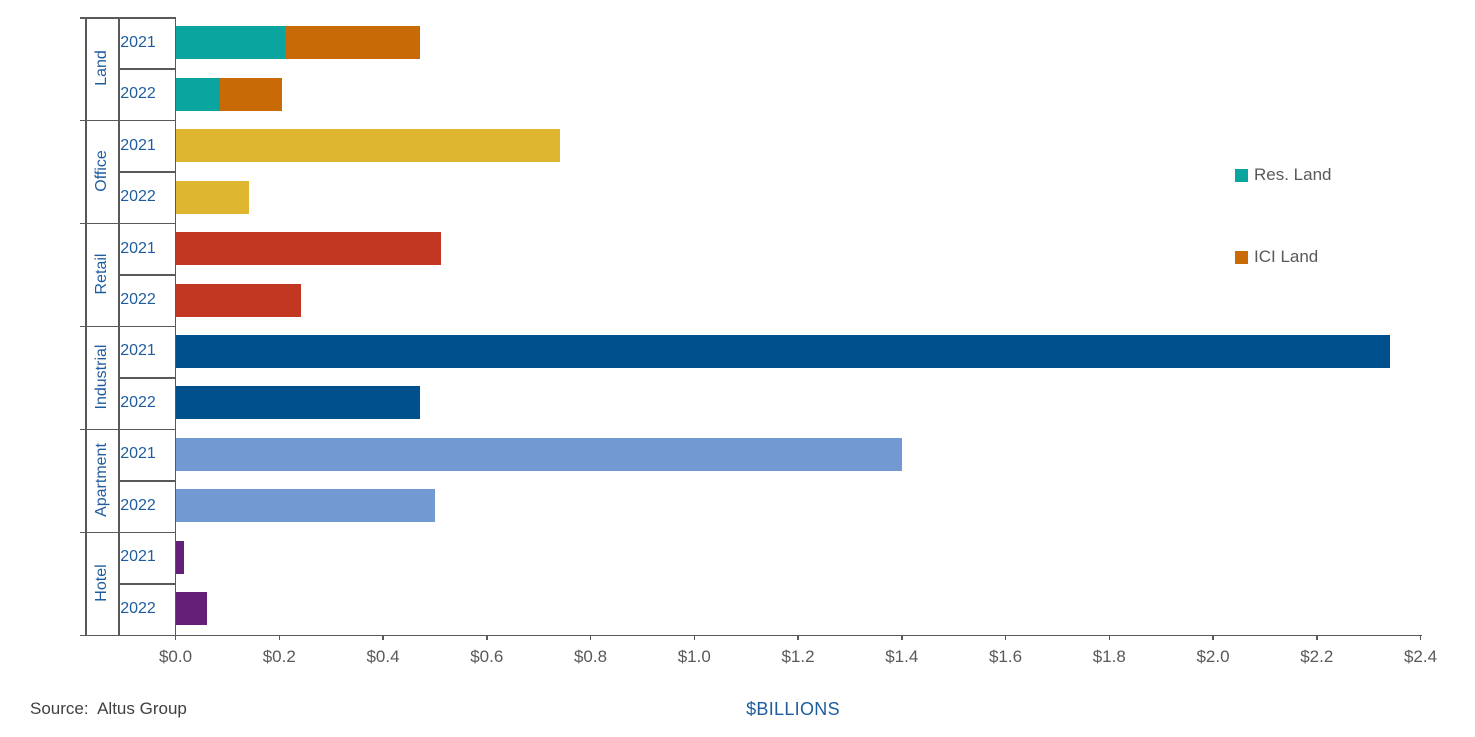 This screenshot has width=1475, height=737. I want to click on legend-swatch-ici-land, so click(1241, 257).